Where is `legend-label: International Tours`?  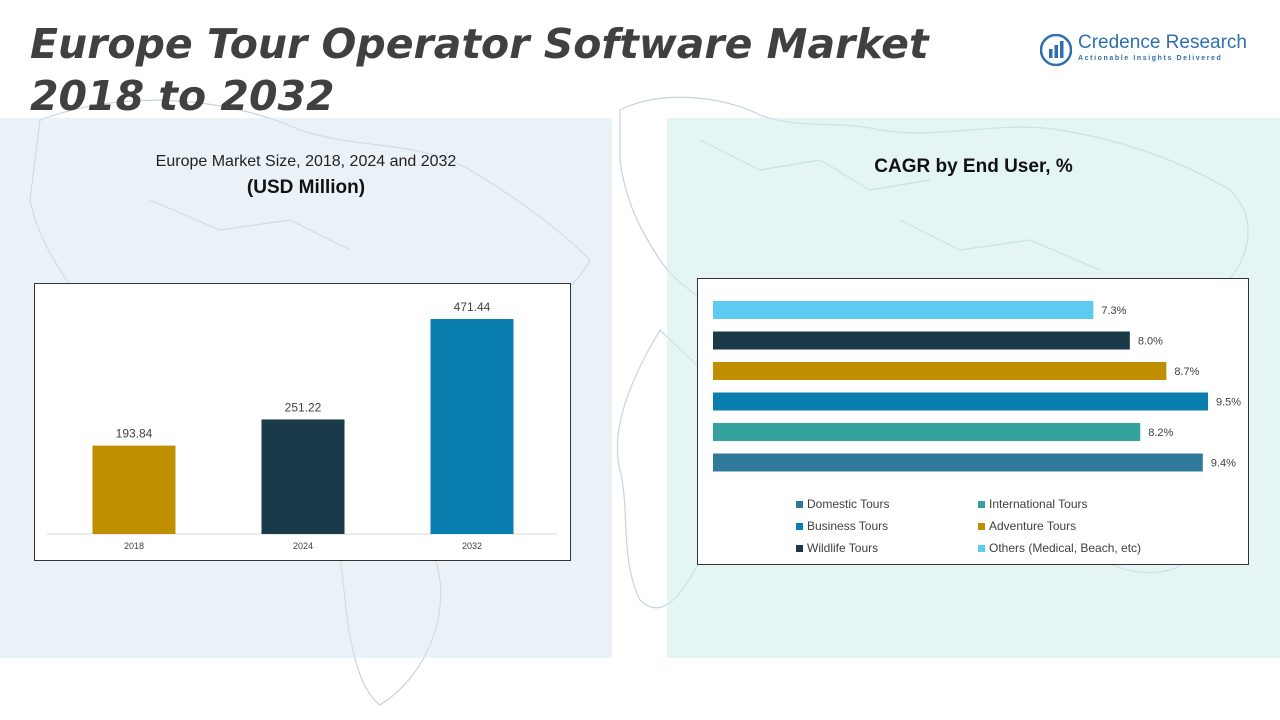 legend-label: International Tours is located at coordinates (1038, 504).